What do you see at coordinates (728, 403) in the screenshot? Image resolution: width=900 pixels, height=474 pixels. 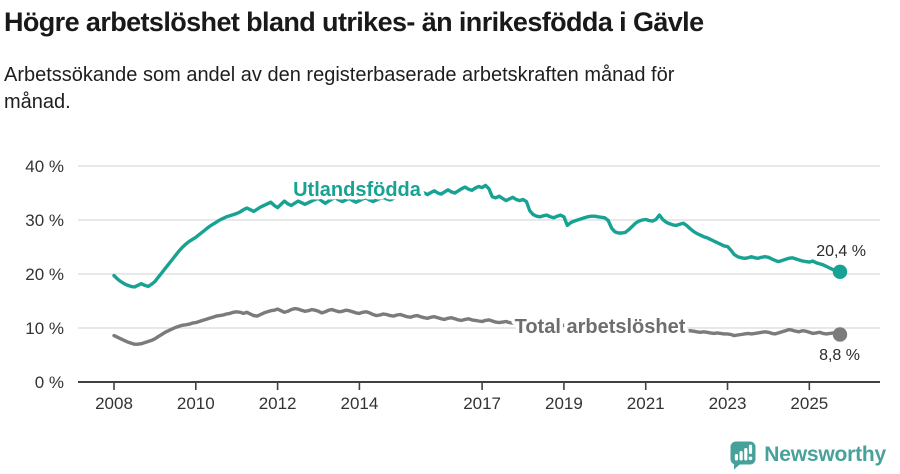 I see `x-tick-label-2023: 2023` at bounding box center [728, 403].